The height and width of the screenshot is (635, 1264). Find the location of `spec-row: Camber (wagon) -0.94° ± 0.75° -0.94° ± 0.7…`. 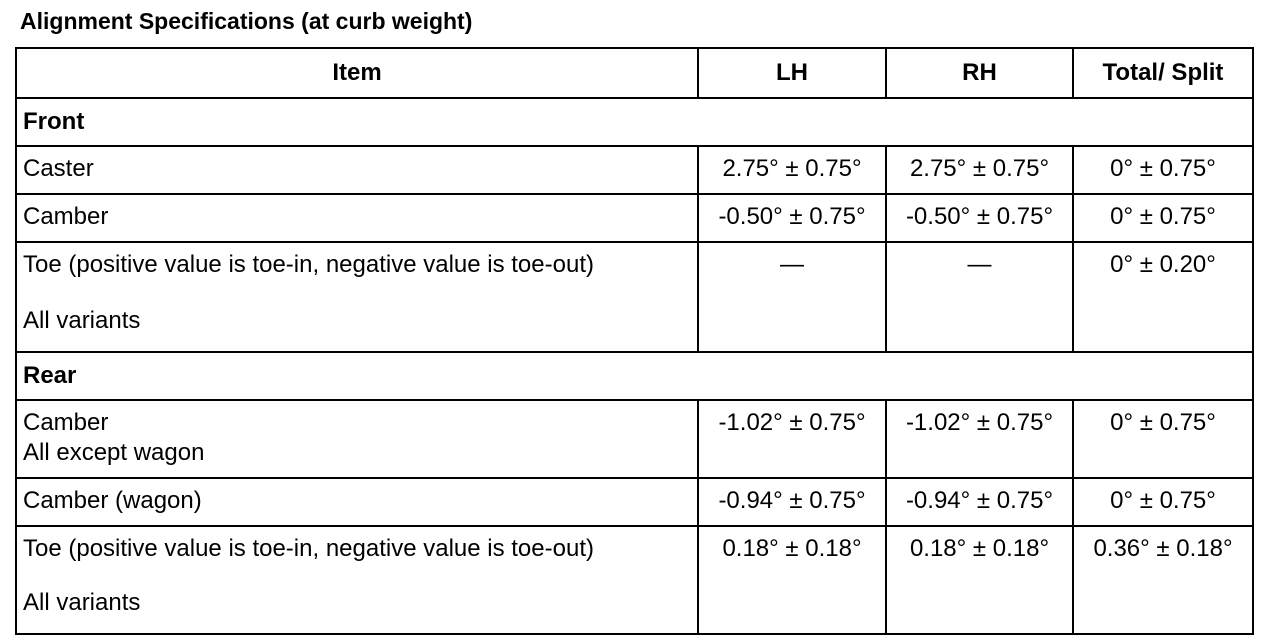

spec-row: Camber (wagon) -0.94° ± 0.75° -0.94° ± 0.7… is located at coordinates (634, 502).